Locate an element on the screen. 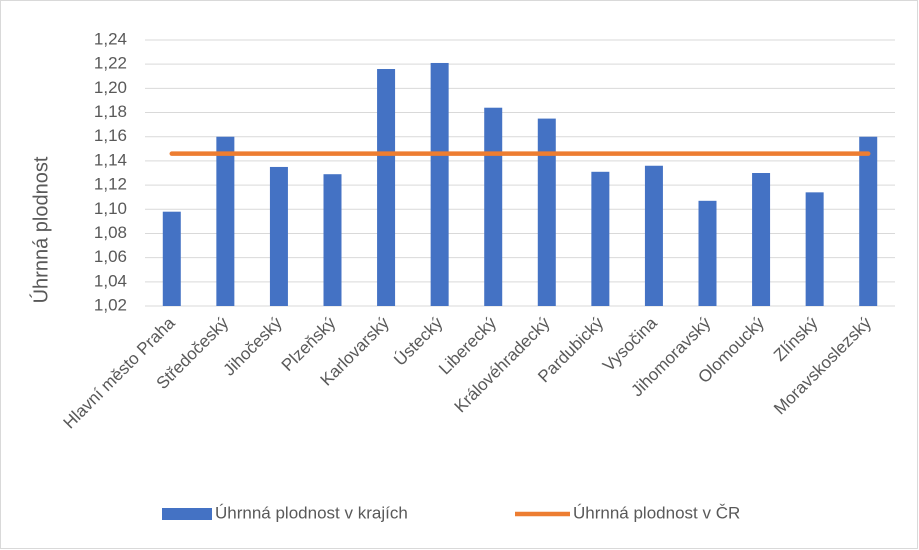 This screenshot has width=919, height=550. y-tick-label: 1,04 is located at coordinates (110, 280).